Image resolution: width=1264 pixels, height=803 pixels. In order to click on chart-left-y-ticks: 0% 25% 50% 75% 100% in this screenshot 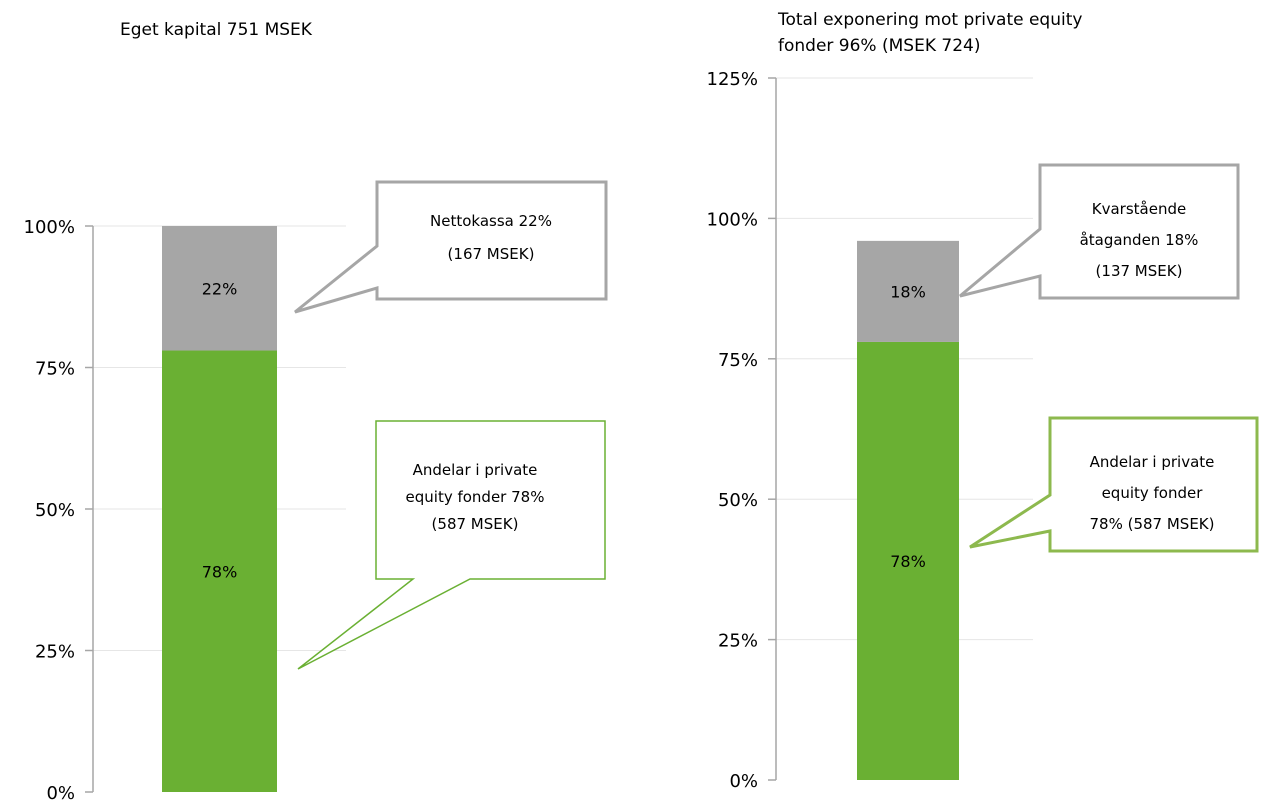, I will do `click(58, 510)`.